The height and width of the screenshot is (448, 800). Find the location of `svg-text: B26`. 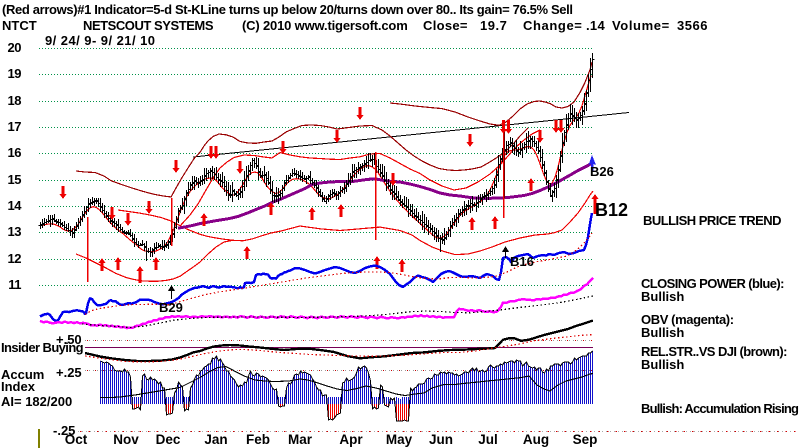

svg-text: B26 is located at coordinates (602, 171).